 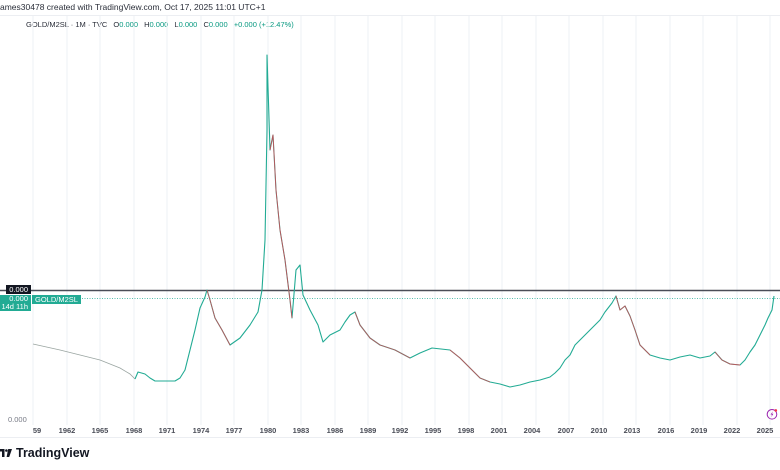 What do you see at coordinates (390, 15) in the screenshot?
I see `header-divider` at bounding box center [390, 15].